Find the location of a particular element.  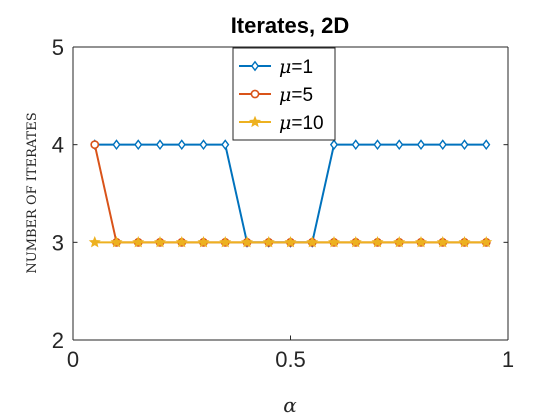

legend-value: =10 is located at coordinates (307, 123).